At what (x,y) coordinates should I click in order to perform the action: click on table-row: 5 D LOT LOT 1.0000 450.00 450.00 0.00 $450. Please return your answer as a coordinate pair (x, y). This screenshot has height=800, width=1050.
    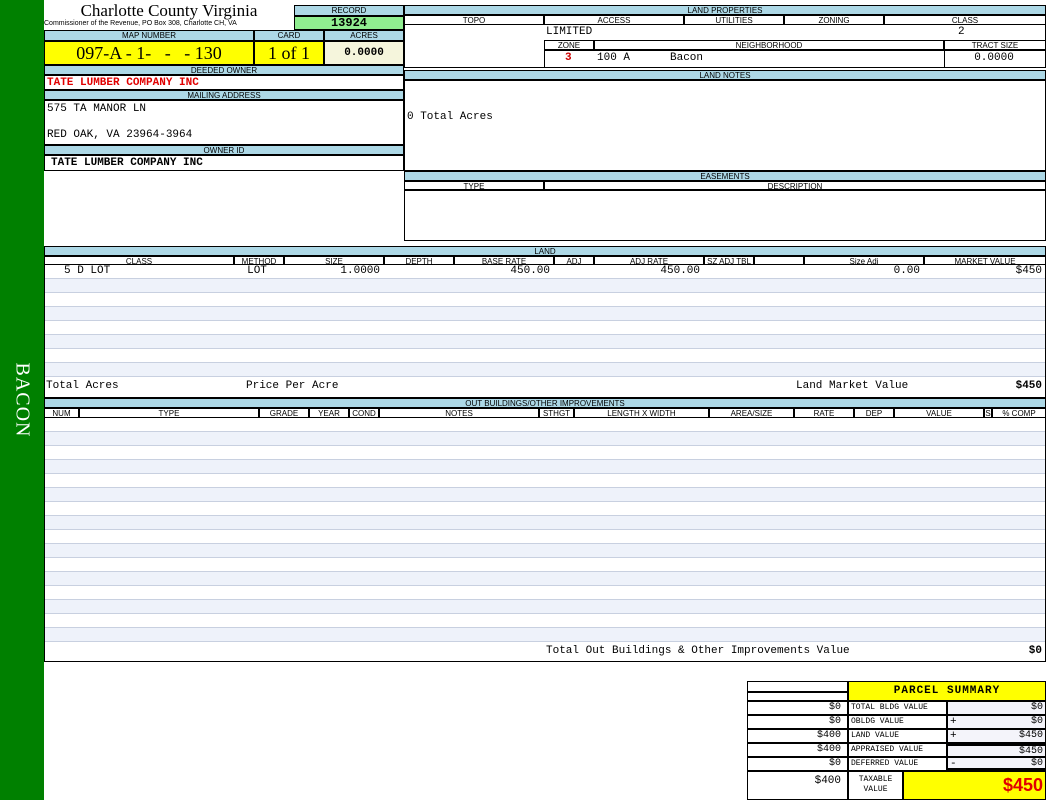
    Looking at the image, I should click on (545, 272).